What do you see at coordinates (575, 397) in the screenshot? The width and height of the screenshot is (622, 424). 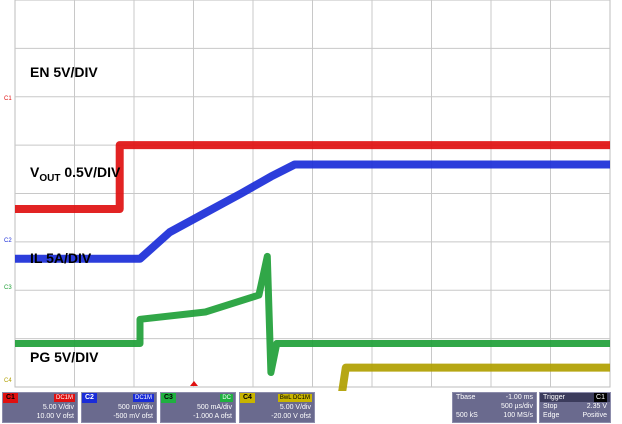 I see `trigger-row-1: Trigger C1` at bounding box center [575, 397].